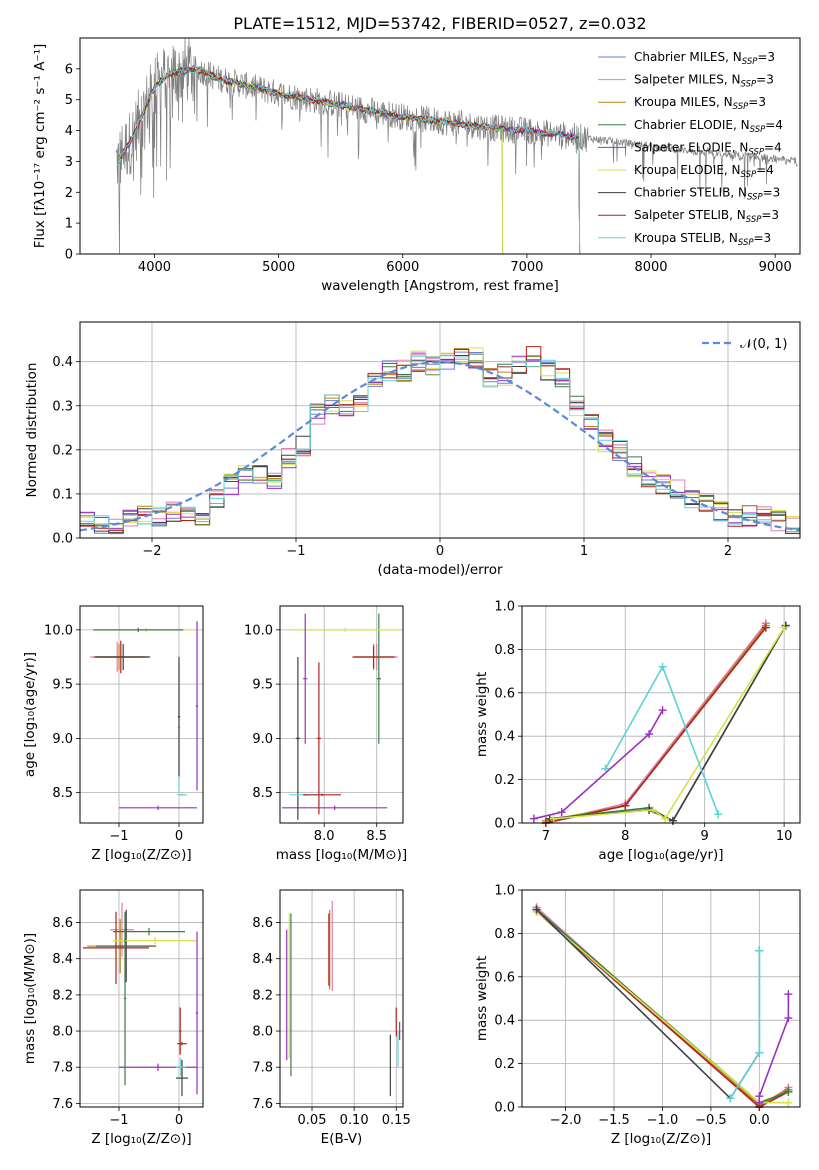  What do you see at coordinates (504, 650) in the screenshot?
I see `y-tick-label: 0.8` at bounding box center [504, 650].